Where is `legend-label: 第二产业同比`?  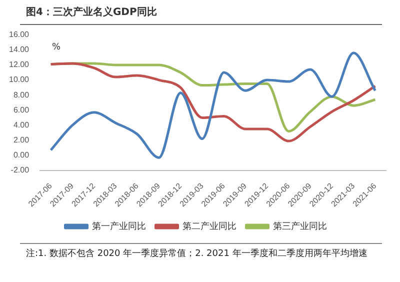 legend-label: 第二产业同比 is located at coordinates (209, 225).